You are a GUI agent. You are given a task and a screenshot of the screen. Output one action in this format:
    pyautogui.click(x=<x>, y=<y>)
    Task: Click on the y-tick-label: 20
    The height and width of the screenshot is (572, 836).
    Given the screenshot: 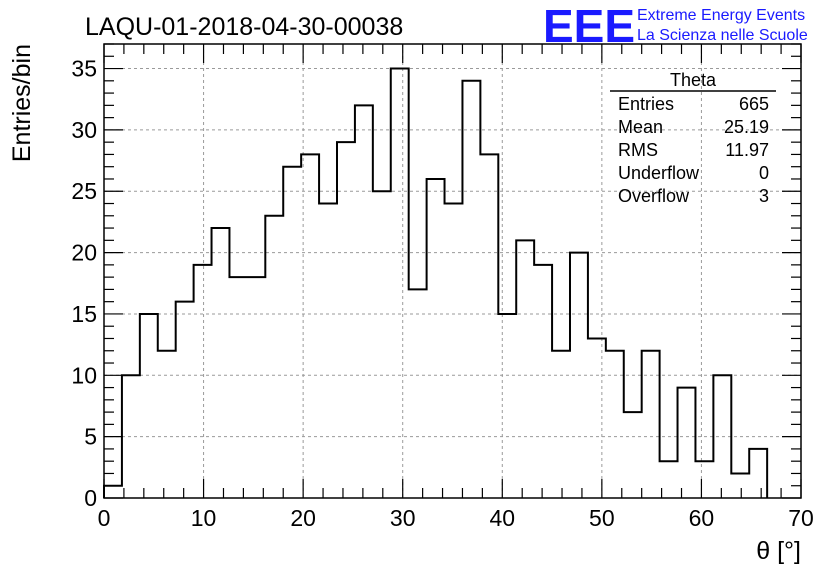 What is the action you would take?
    pyautogui.click(x=84, y=253)
    